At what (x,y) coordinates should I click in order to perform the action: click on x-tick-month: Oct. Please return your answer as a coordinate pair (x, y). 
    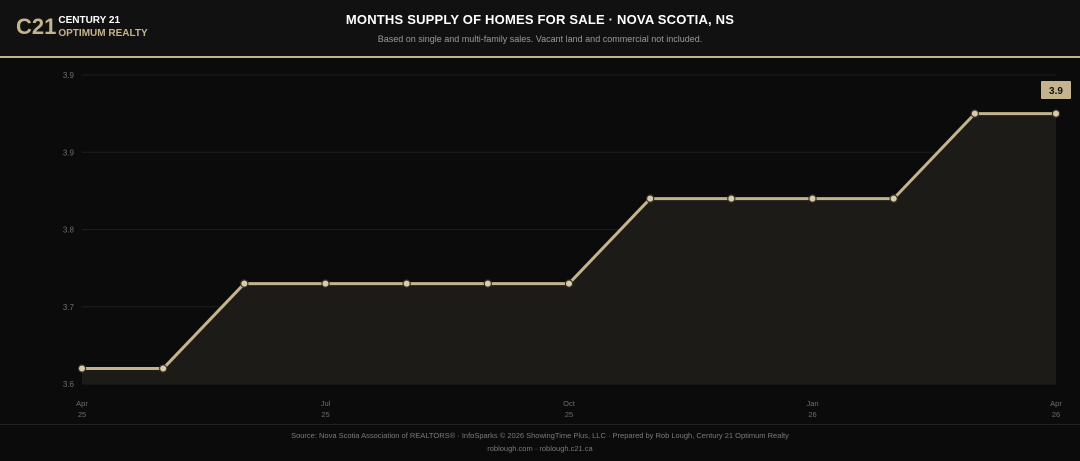
    Looking at the image, I should click on (569, 403).